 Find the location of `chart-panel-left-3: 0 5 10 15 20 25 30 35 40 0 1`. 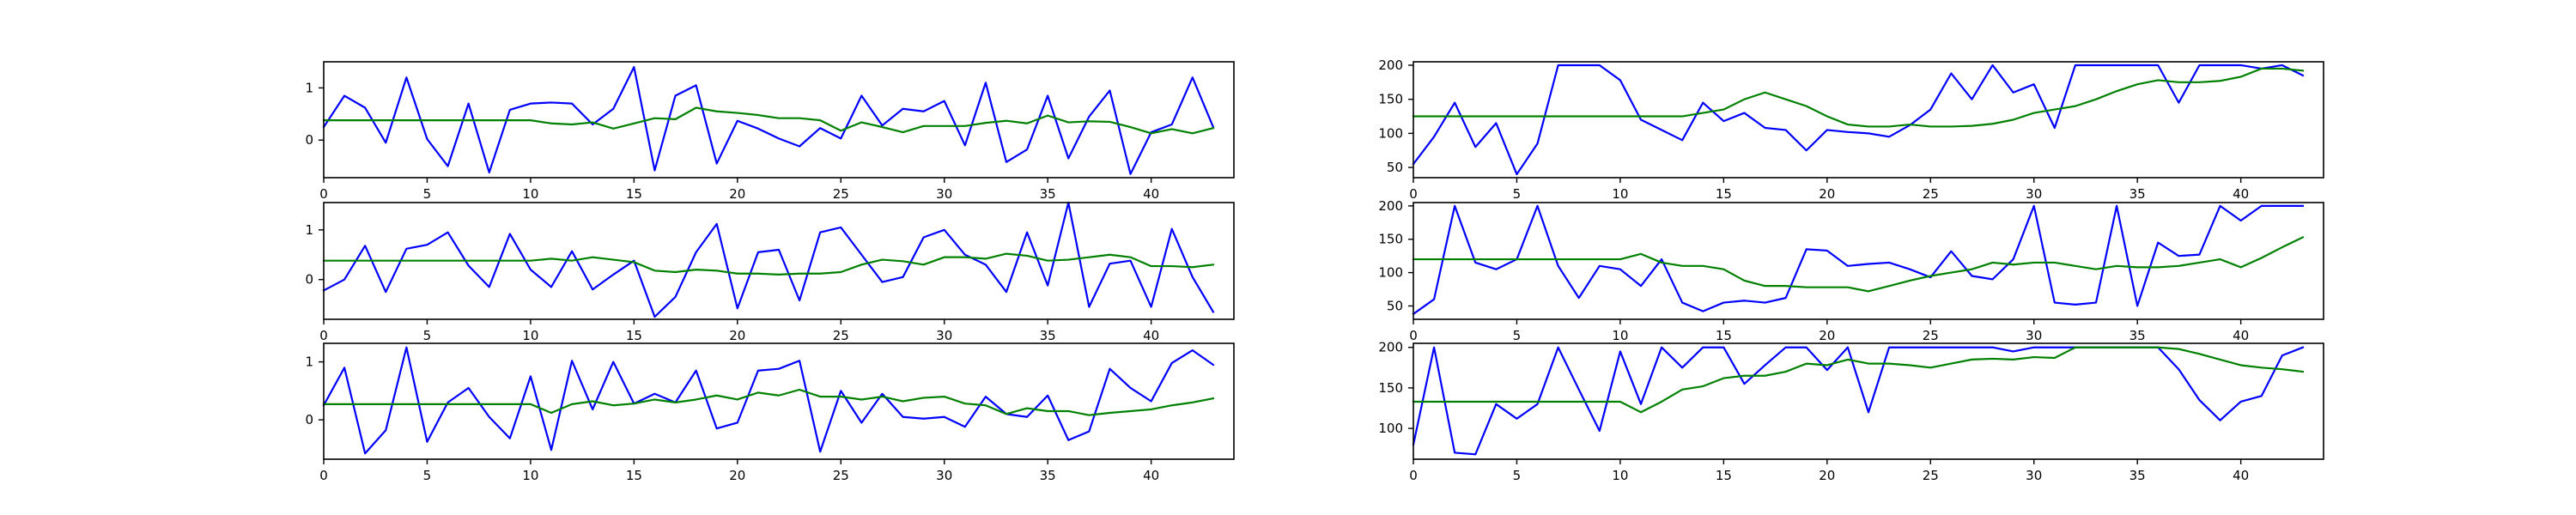

chart-panel-left-3: 0 5 10 15 20 25 30 35 40 0 1 is located at coordinates (770, 412).